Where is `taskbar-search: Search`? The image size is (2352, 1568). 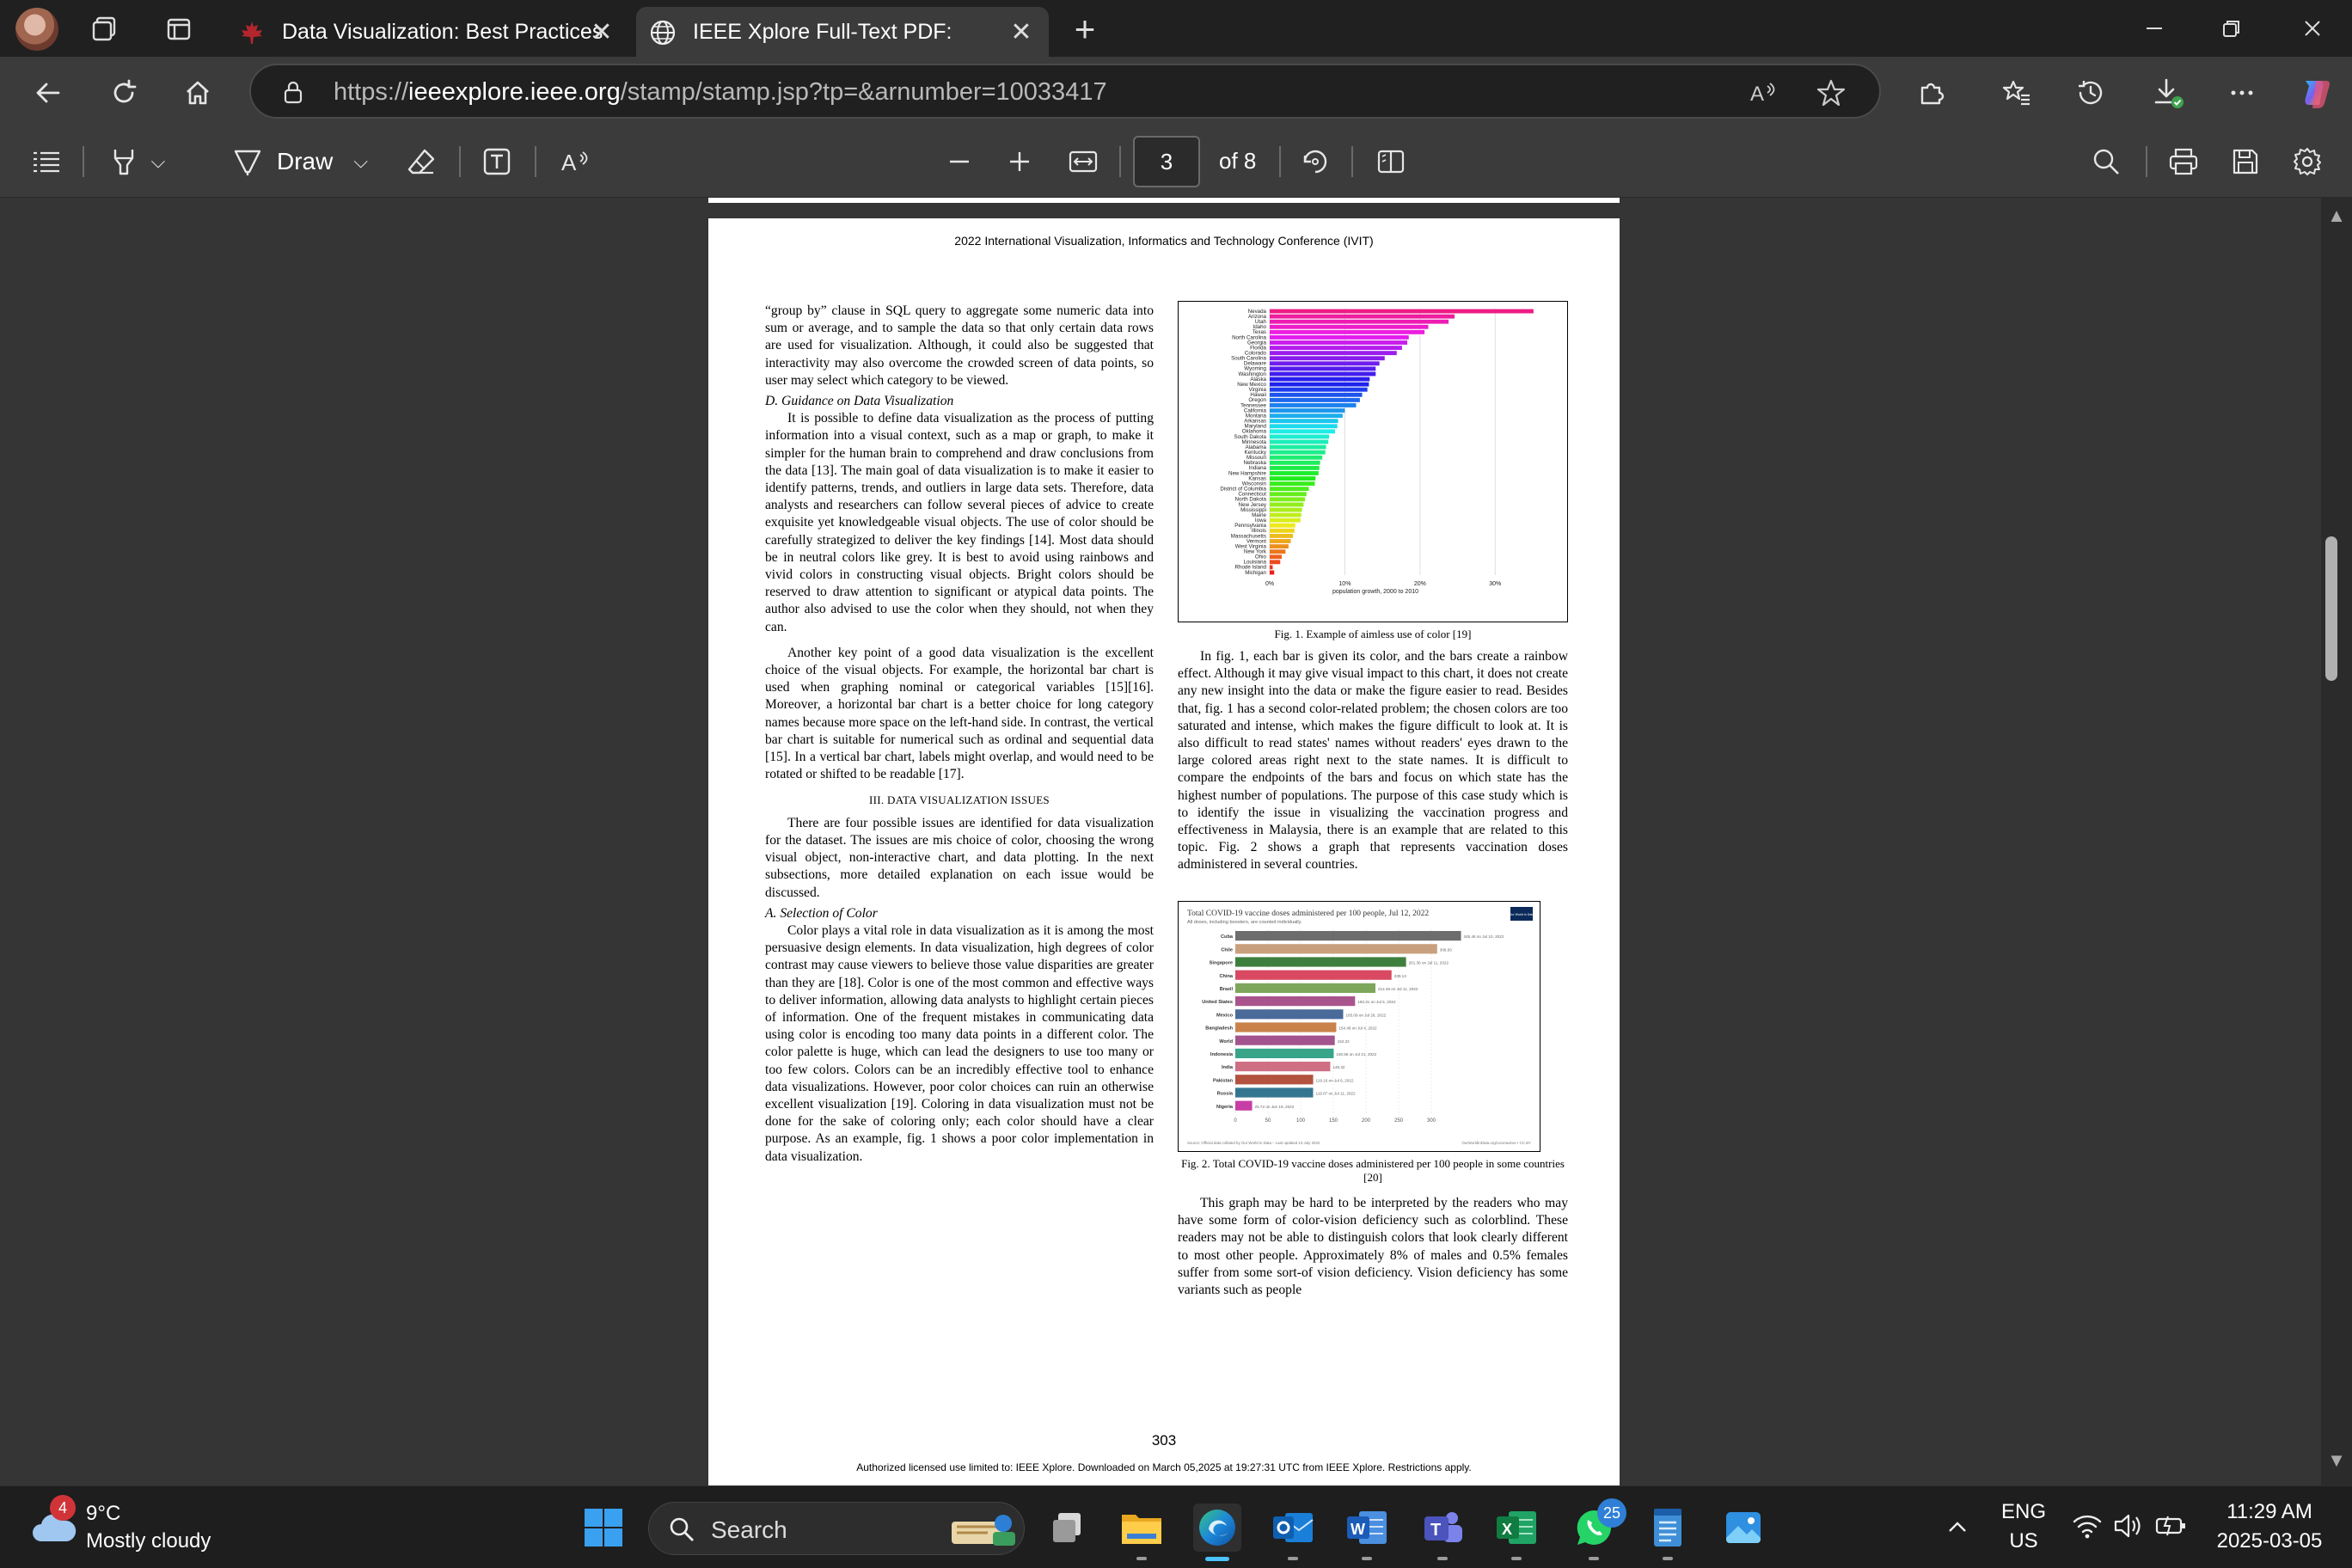 taskbar-search: Search is located at coordinates (836, 1528).